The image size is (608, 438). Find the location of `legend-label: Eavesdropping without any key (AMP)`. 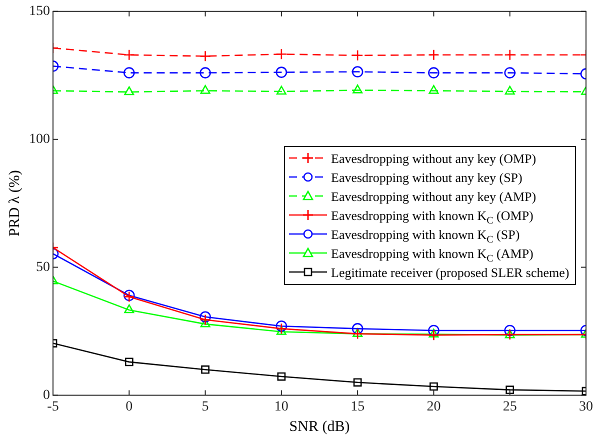

legend-label: Eavesdropping without any key (AMP) is located at coordinates (433, 197).